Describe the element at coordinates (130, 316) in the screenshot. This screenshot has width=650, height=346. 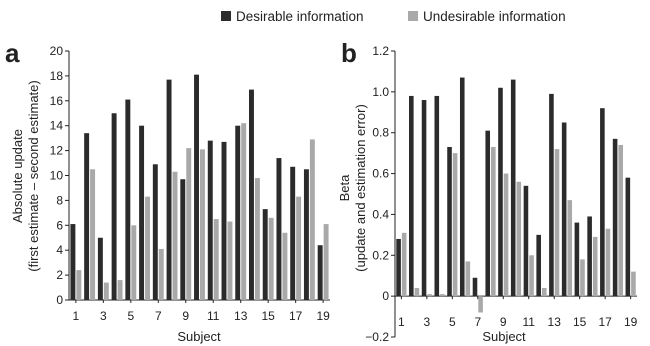
I see `panel-a-x-tick-label: 5` at that location.